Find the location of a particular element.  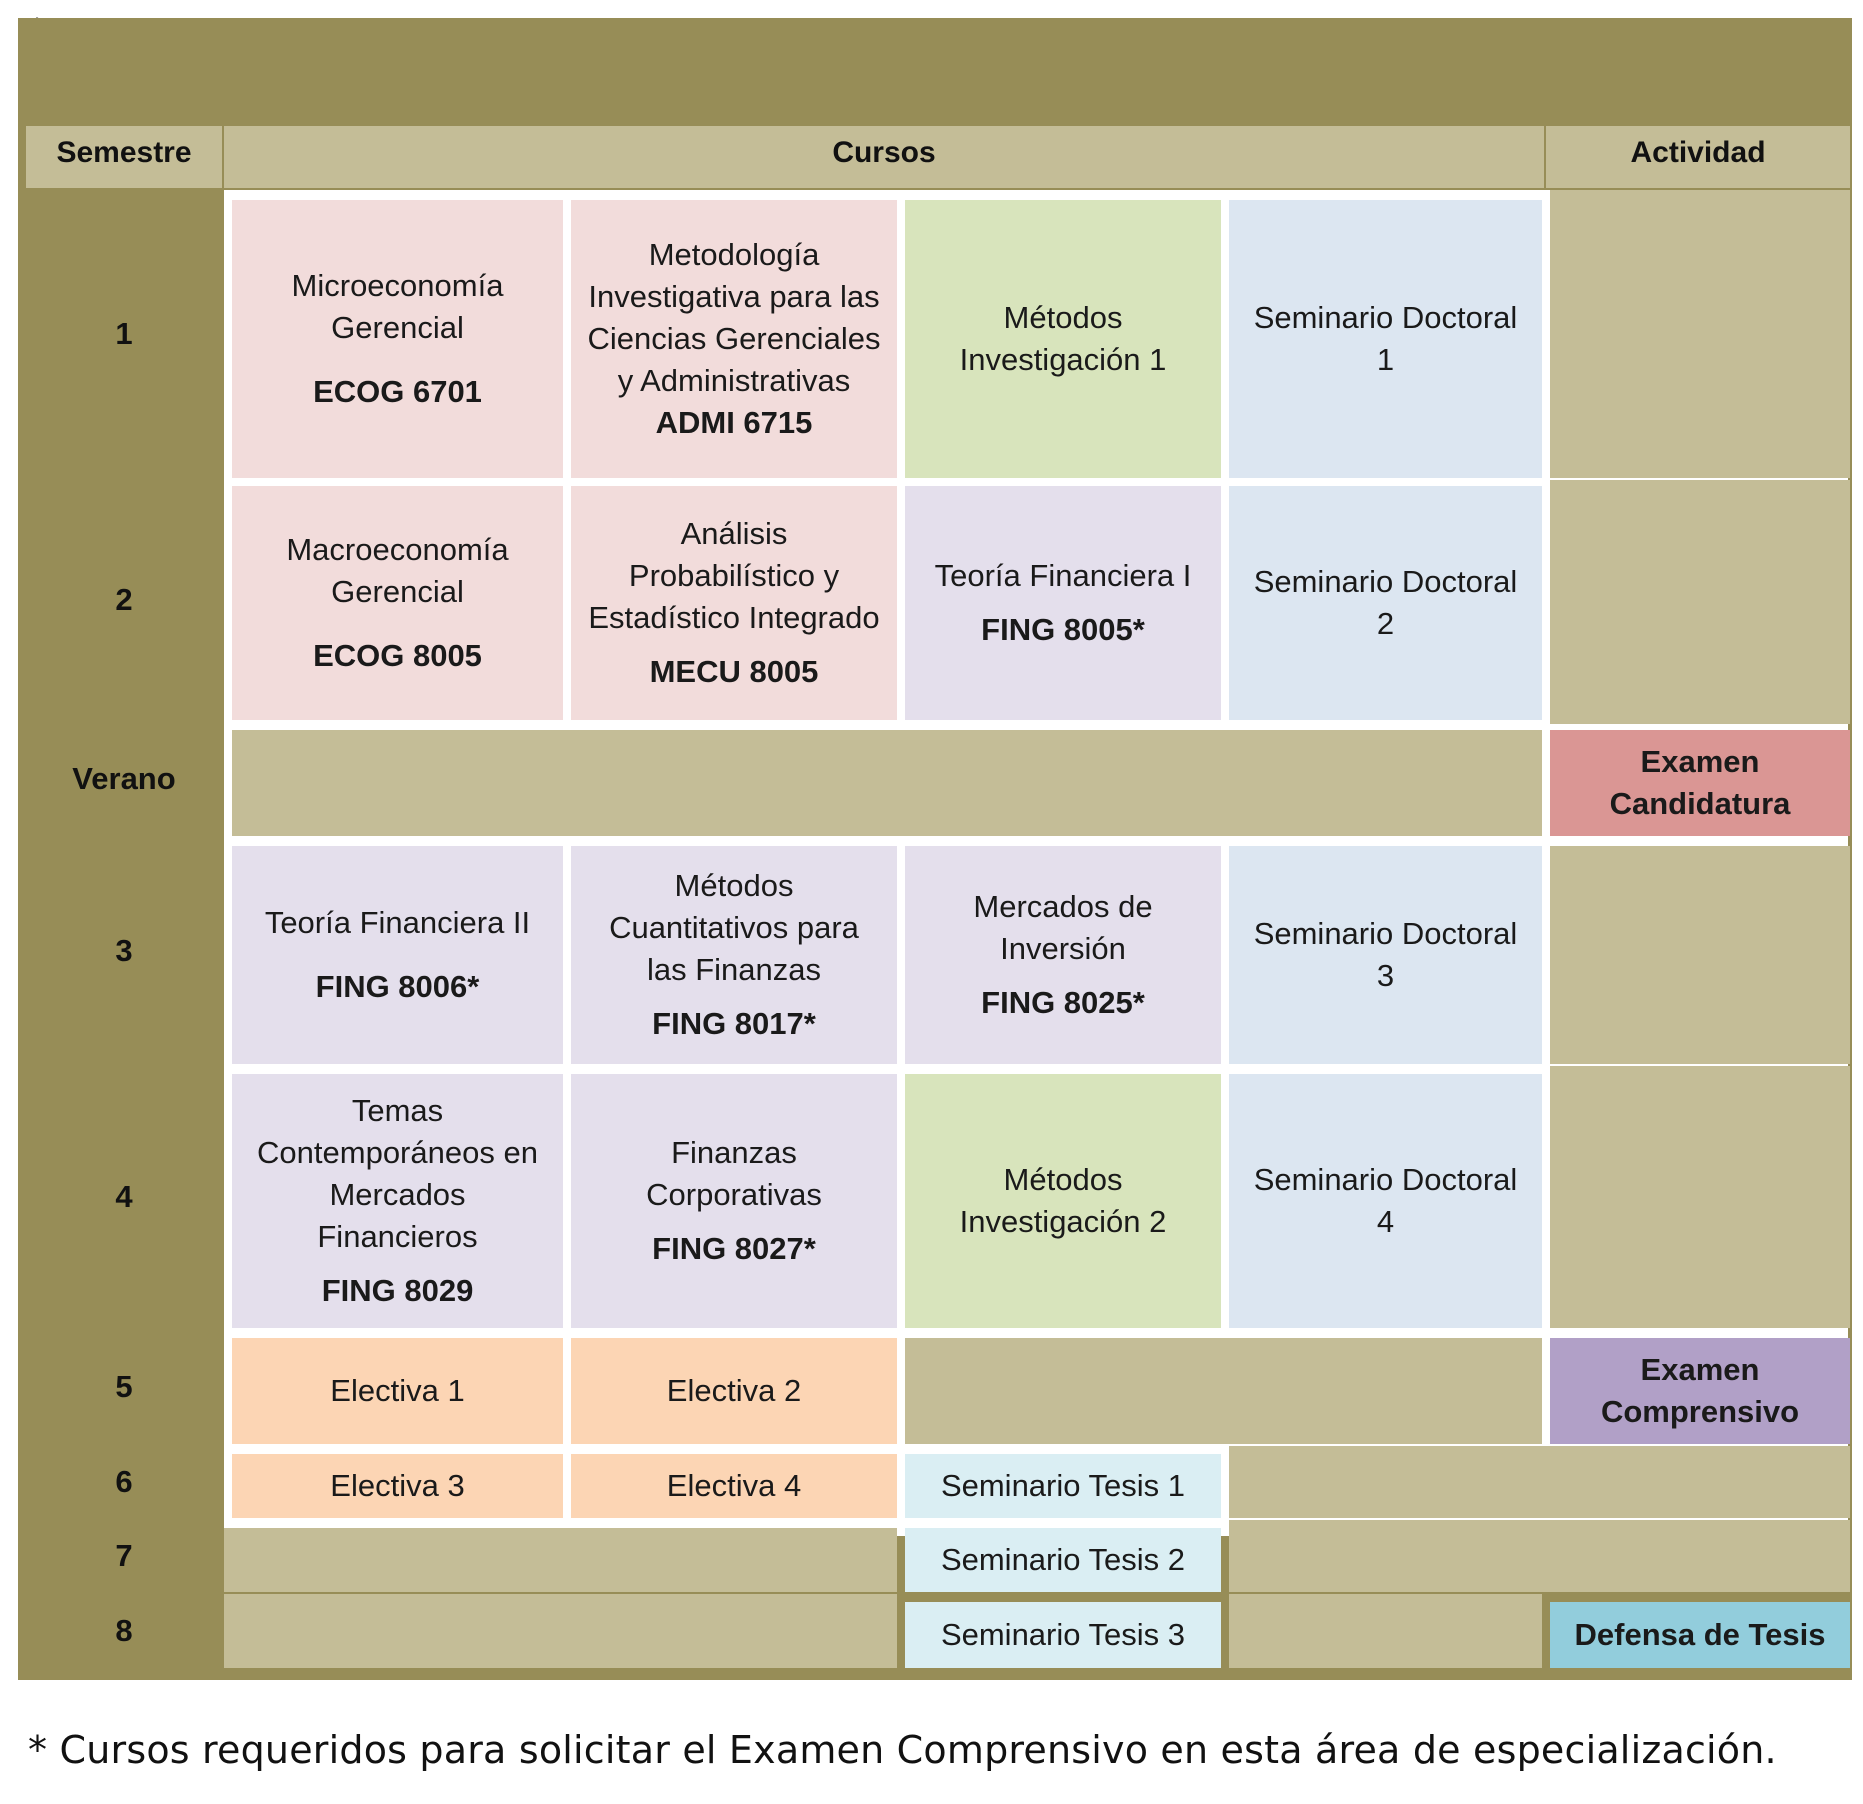

course-name: Métodos Cuantitativos para las Finanzas is located at coordinates (734, 927).